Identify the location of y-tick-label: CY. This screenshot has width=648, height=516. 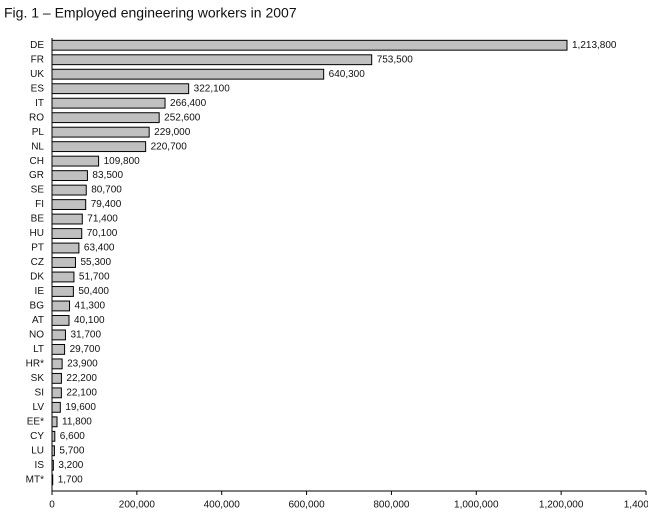
(37, 436).